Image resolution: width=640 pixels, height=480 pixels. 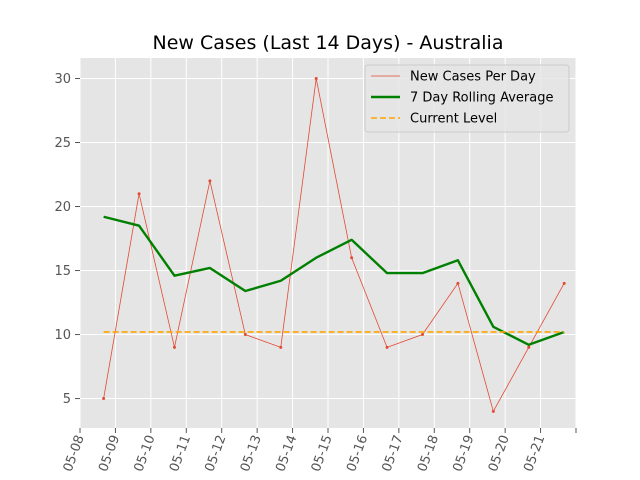 I want to click on legend-label-new-cases-per-day: New Cases Per Day, so click(x=473, y=77).